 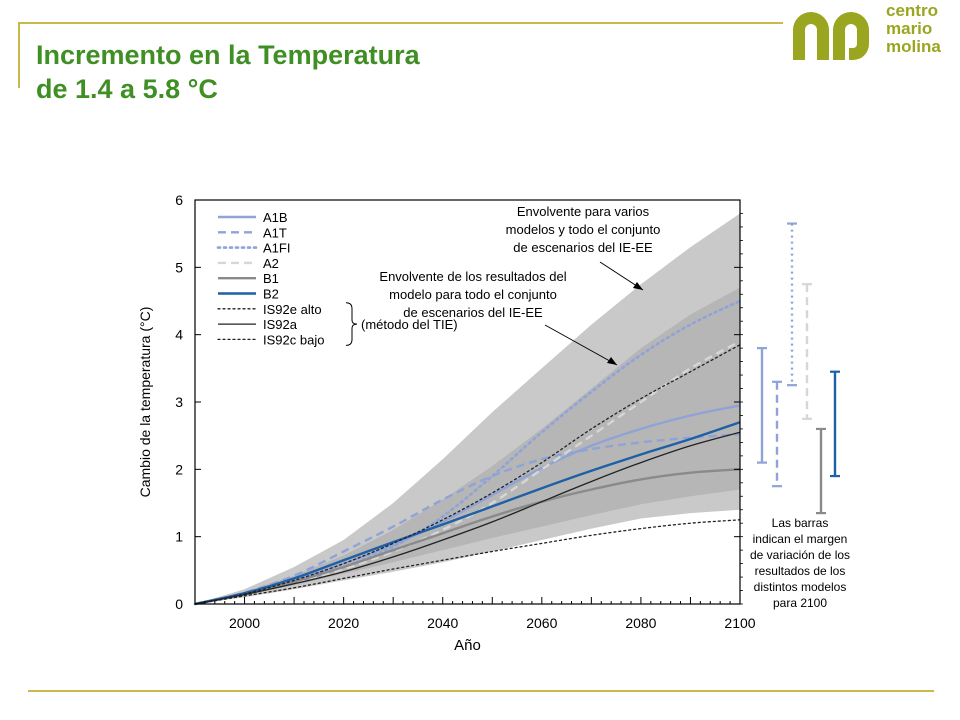 I want to click on logo-line-2: mario, so click(x=909, y=28).